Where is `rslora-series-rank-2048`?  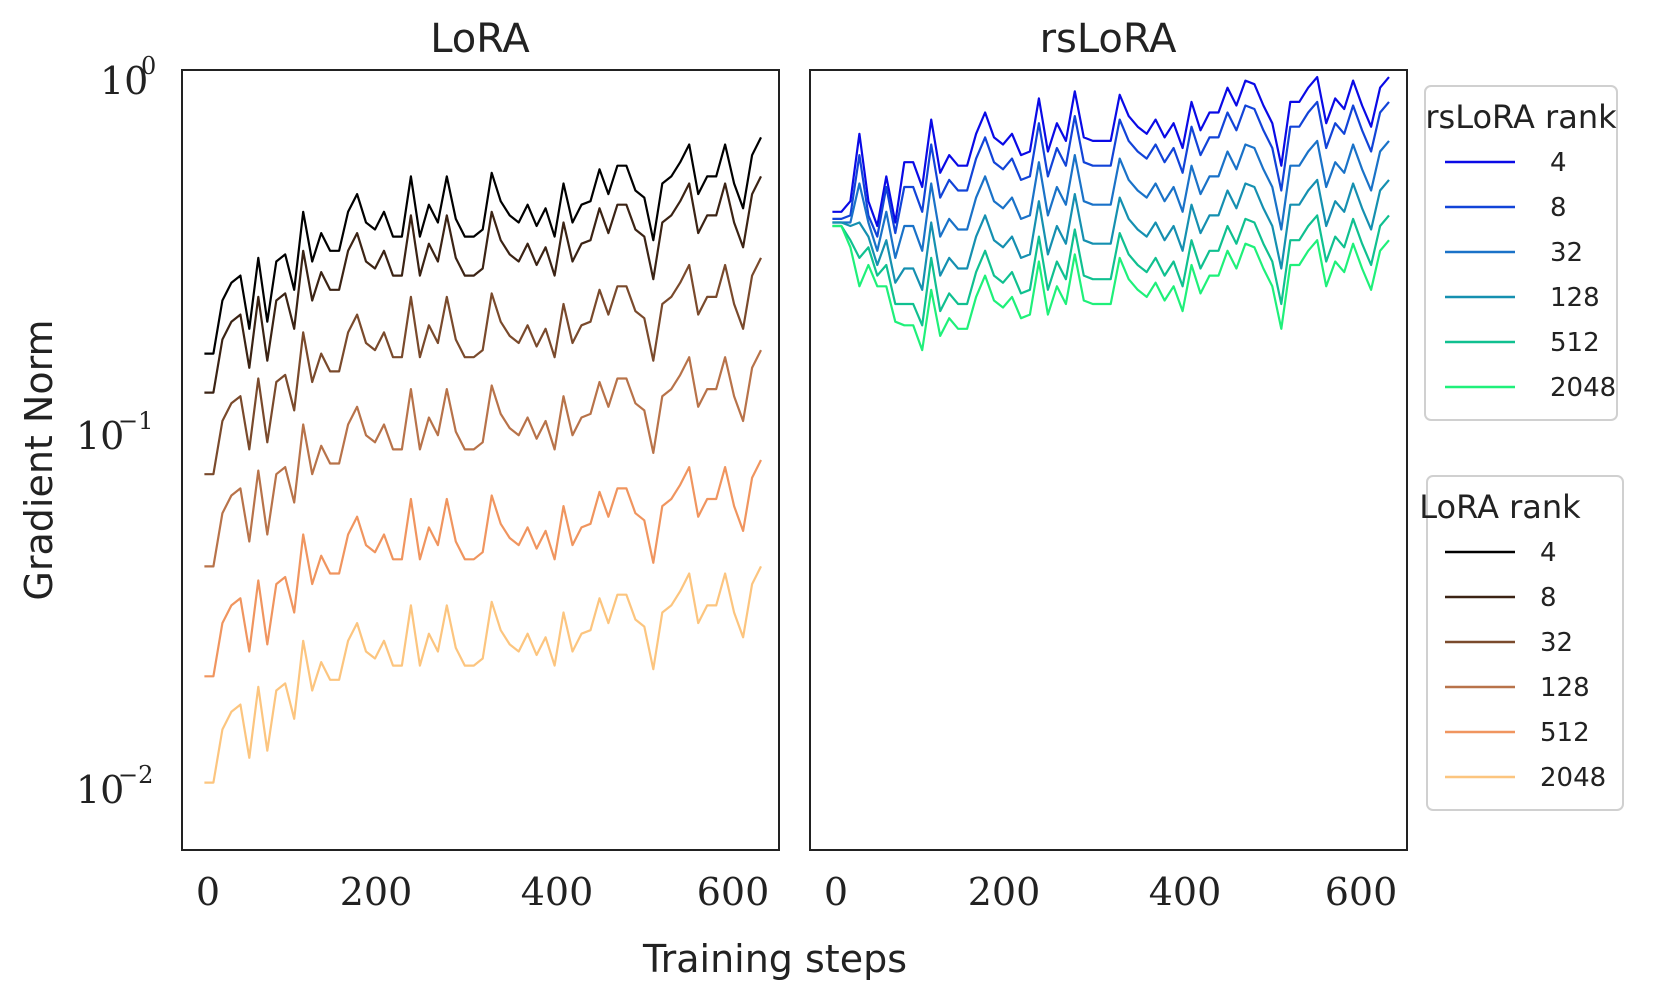 rslora-series-rank-2048 is located at coordinates (1111, 288).